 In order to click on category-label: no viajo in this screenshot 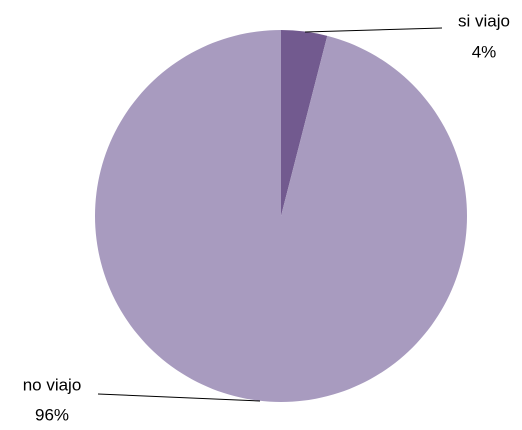, I will do `click(52, 384)`.